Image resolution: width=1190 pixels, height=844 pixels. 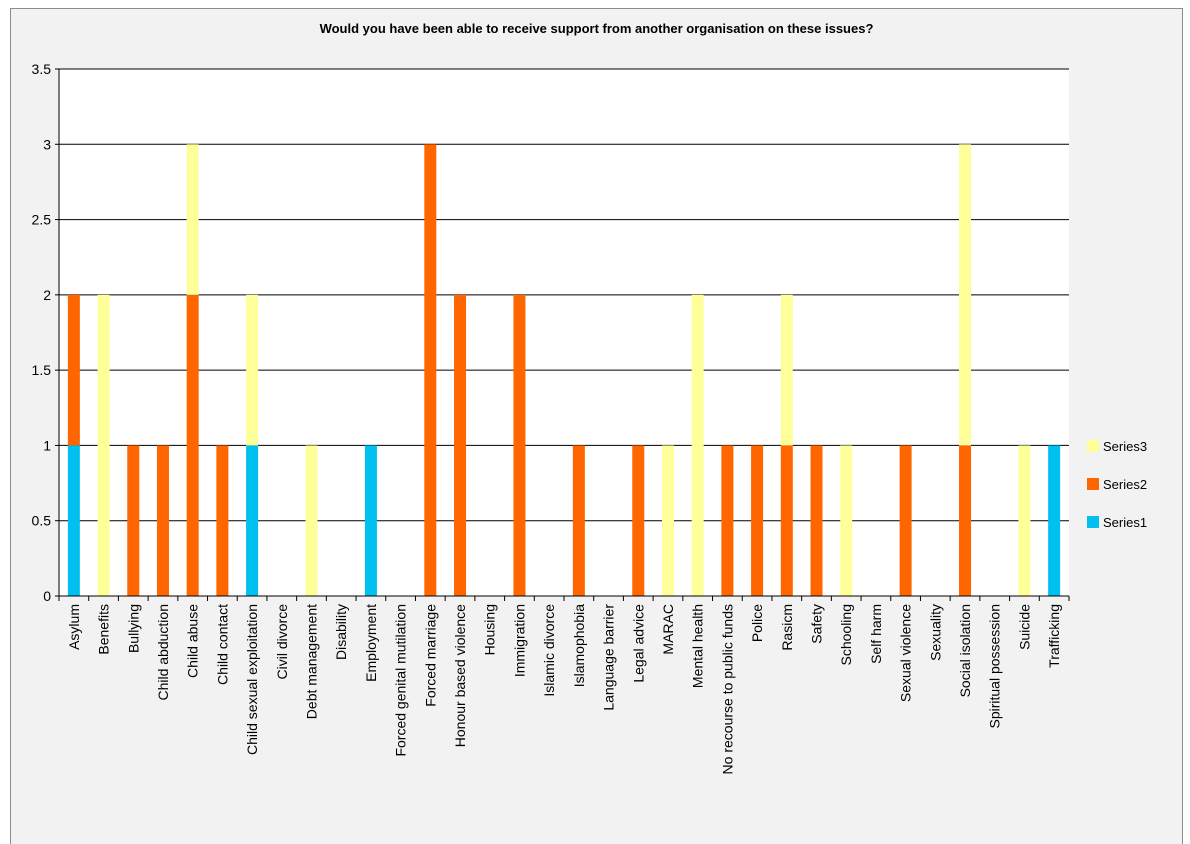 What do you see at coordinates (252, 679) in the screenshot?
I see `x-tick-label: Child sexual exploitation` at bounding box center [252, 679].